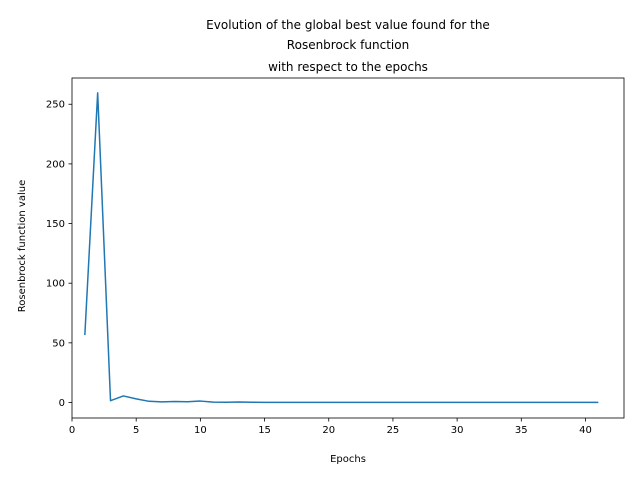  What do you see at coordinates (136, 430) in the screenshot?
I see `x-tick-label: 5` at bounding box center [136, 430].